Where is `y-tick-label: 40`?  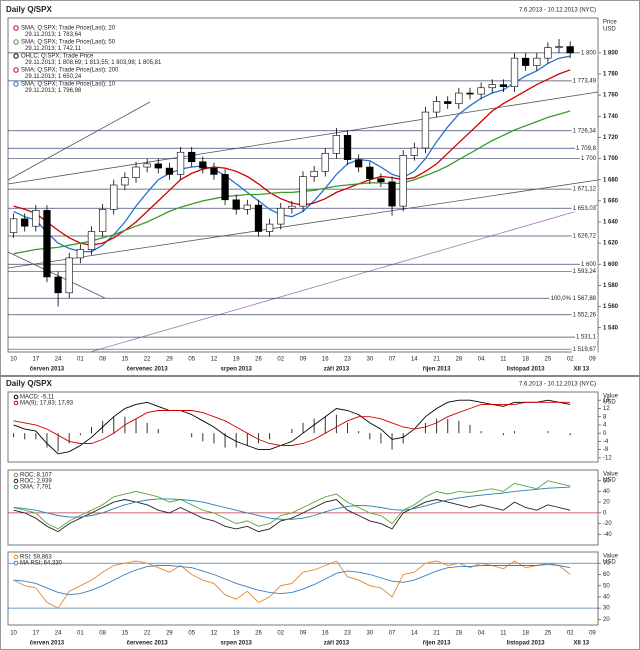 y-tick-label: 40 is located at coordinates (606, 492).